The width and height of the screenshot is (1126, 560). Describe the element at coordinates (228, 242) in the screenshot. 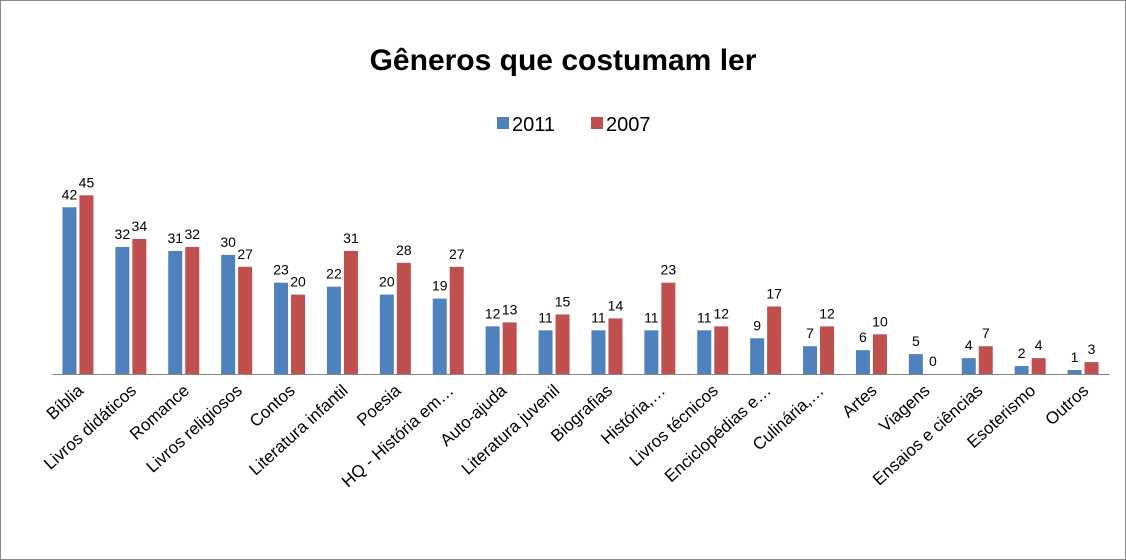

I see `data-label: 30` at that location.